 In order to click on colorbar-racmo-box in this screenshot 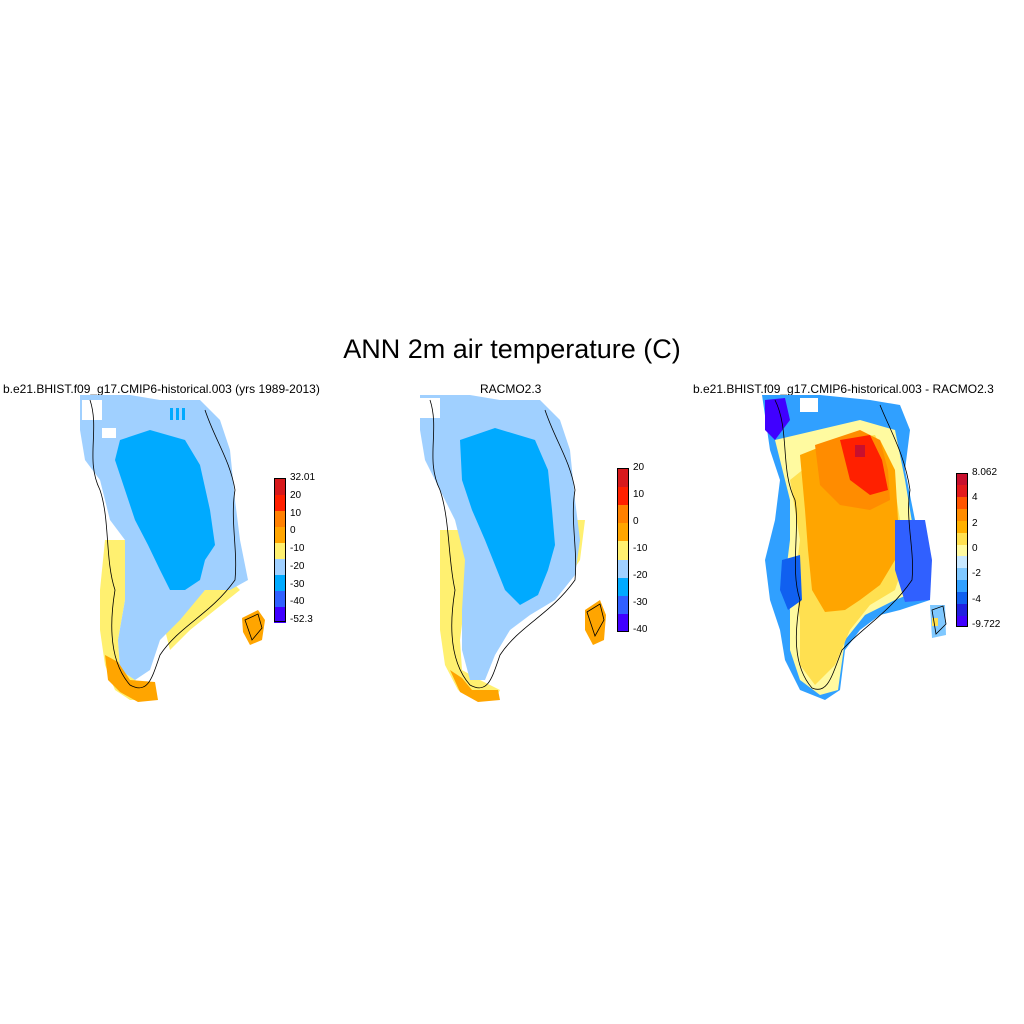, I will do `click(623, 550)`.